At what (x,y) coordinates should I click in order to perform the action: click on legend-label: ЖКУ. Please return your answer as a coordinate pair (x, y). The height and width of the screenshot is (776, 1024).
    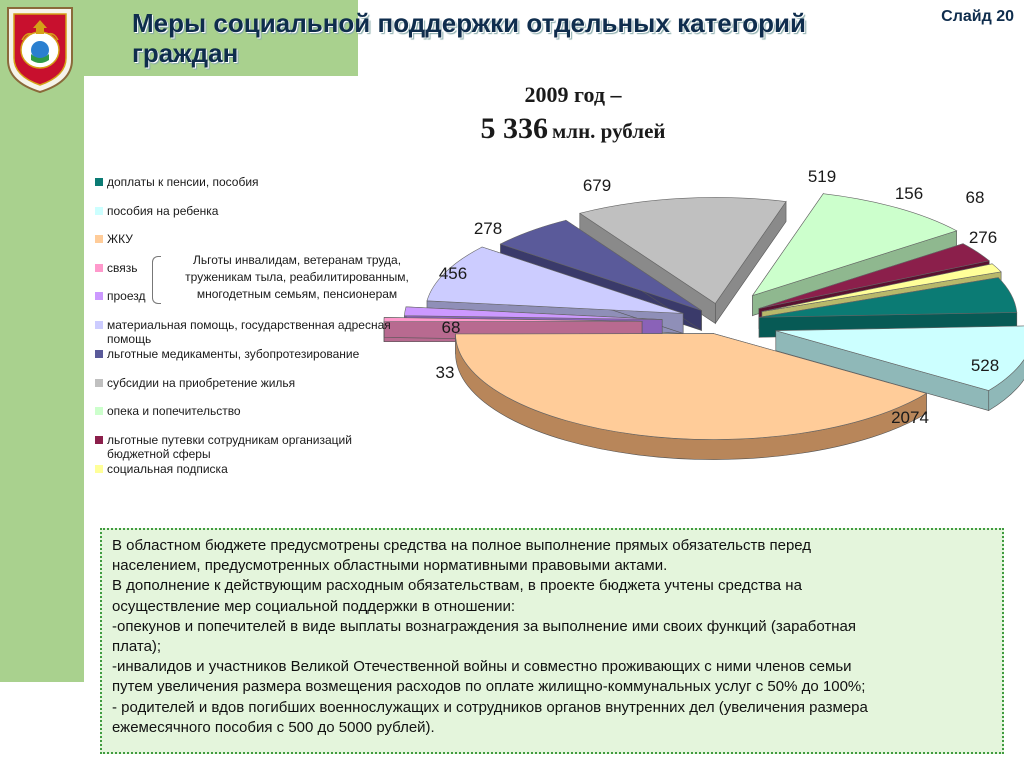
    Looking at the image, I should click on (264, 239).